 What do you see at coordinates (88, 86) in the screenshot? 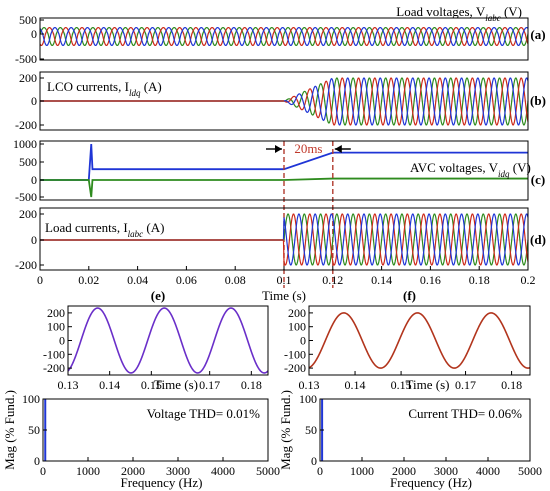
I see `annotation-text: LCO currents, I` at bounding box center [88, 86].